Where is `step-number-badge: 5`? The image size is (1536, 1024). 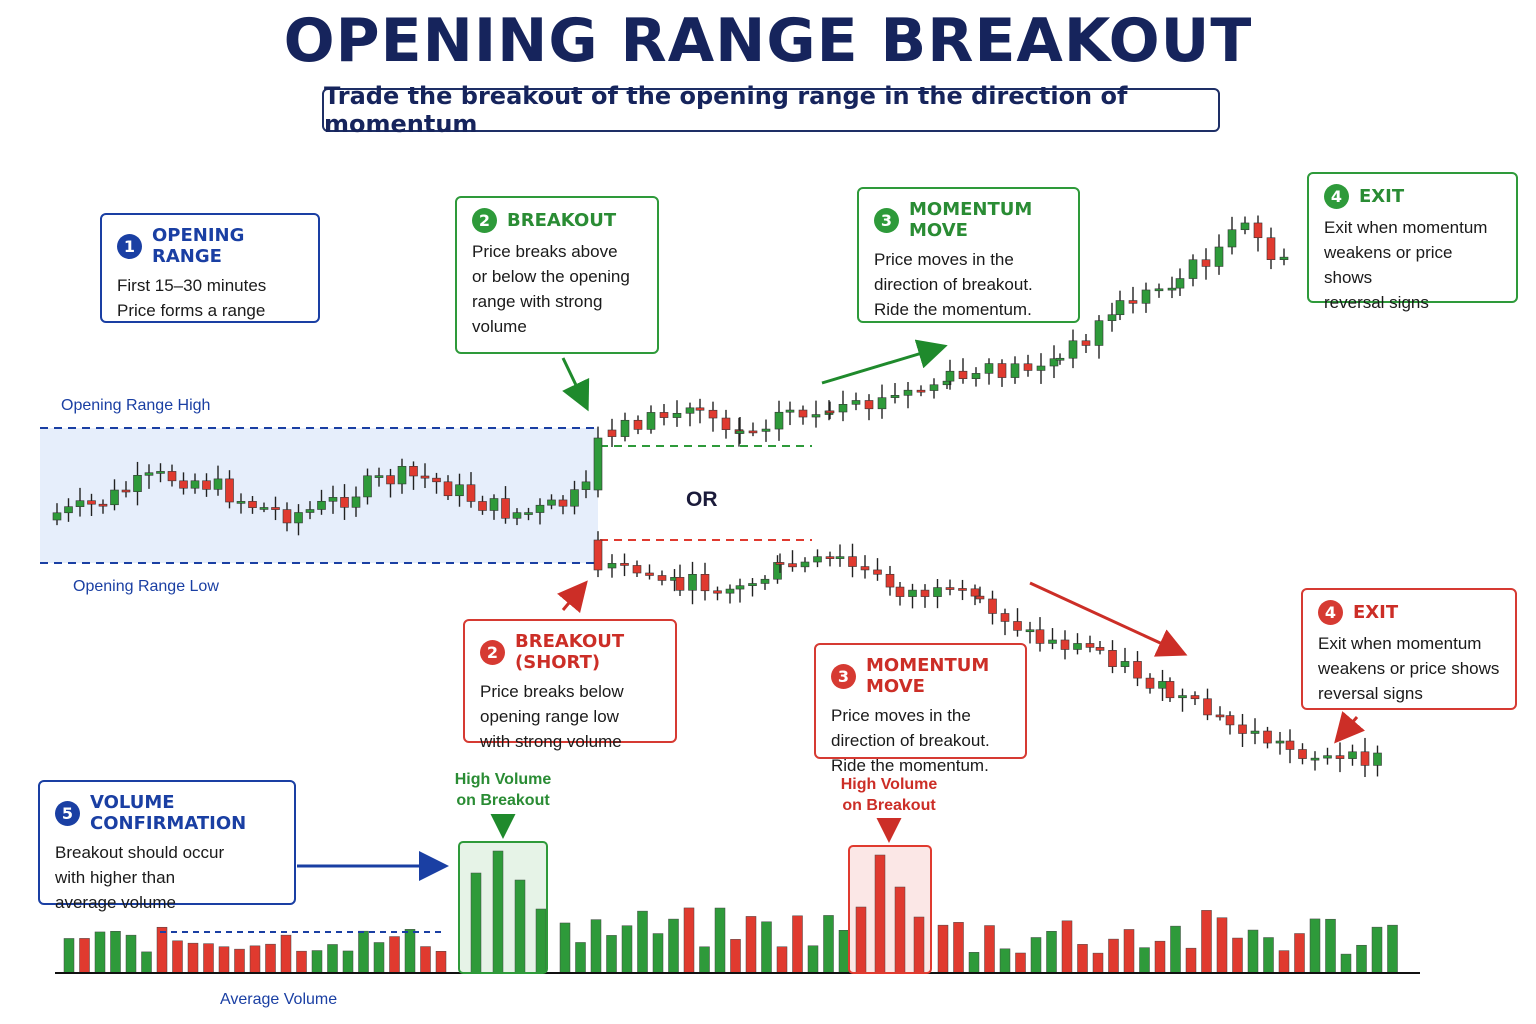
step-number-badge: 5 is located at coordinates (67, 813).